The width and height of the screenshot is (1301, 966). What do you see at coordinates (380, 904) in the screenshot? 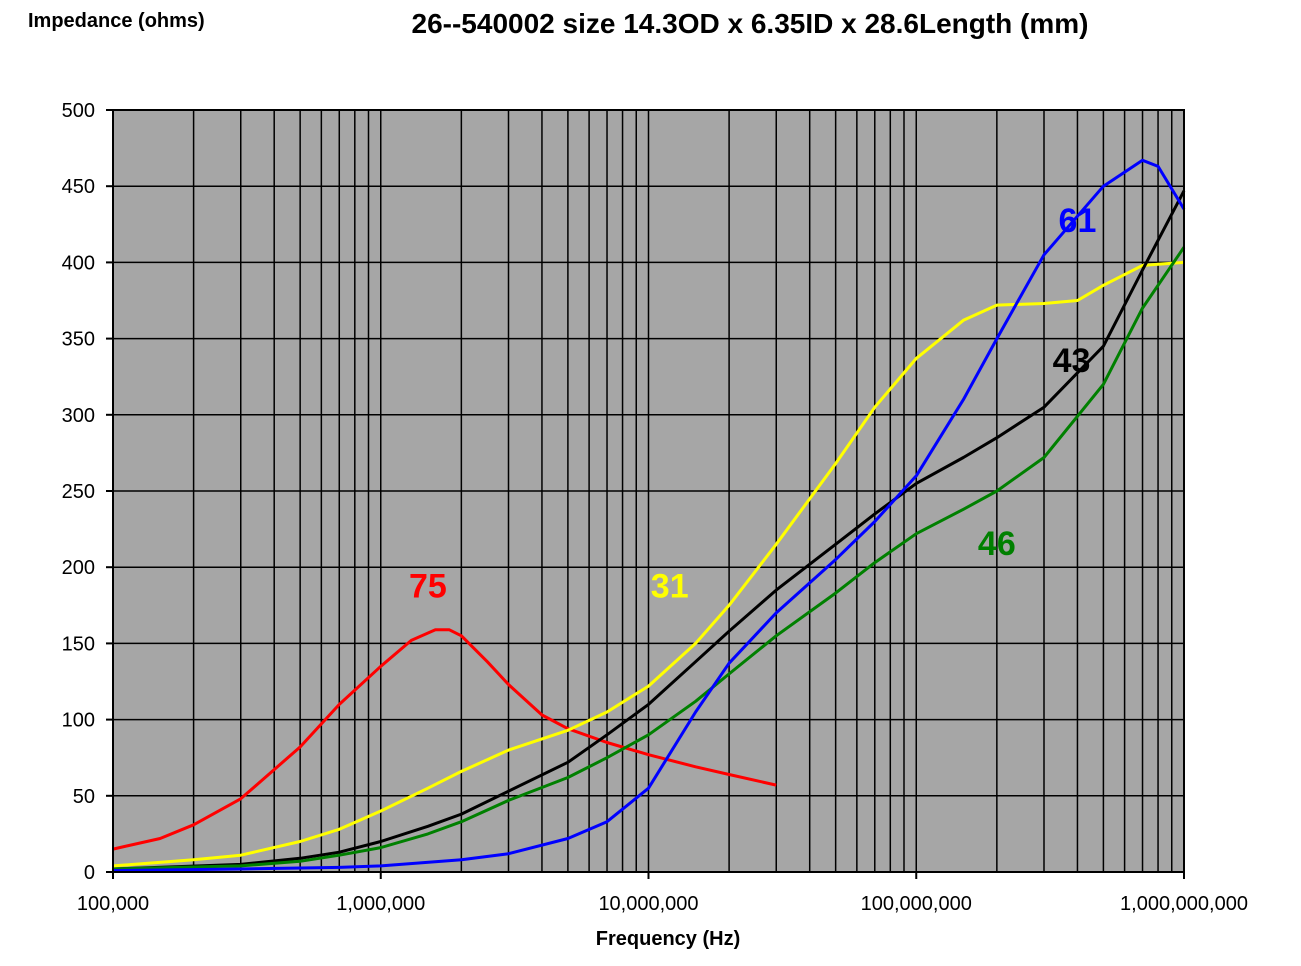
I see `x-tick-label: 1,000,000` at bounding box center [380, 904].